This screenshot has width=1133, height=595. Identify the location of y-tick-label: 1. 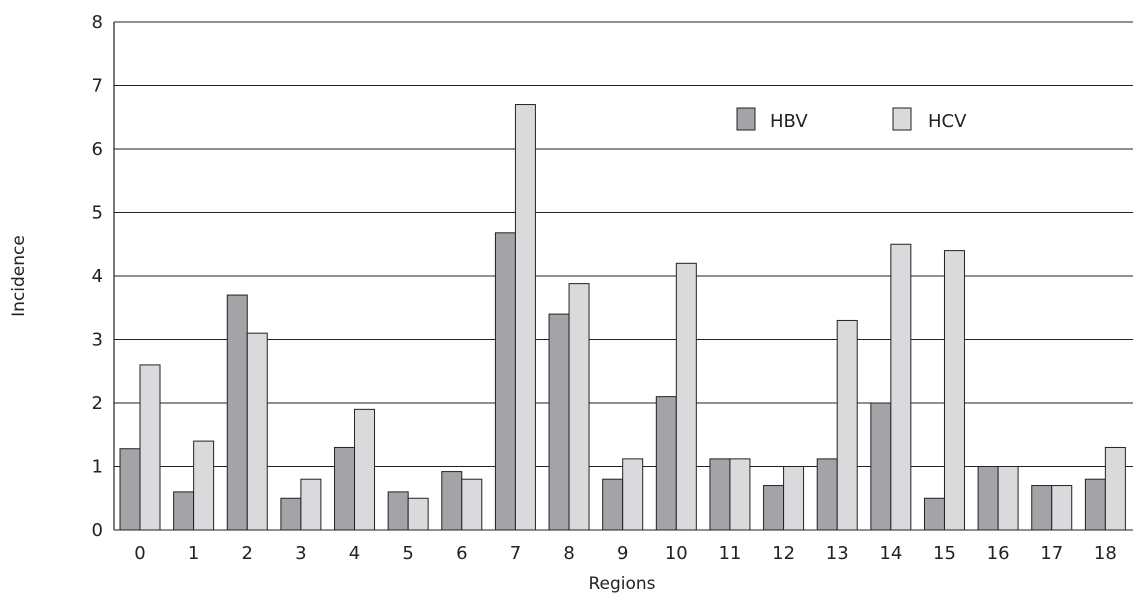
(97, 467).